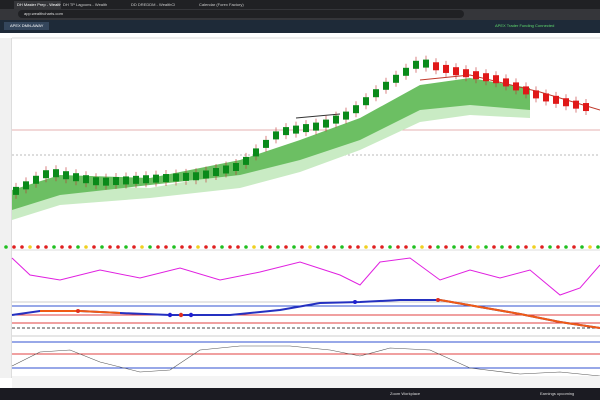 The width and height of the screenshot is (600, 400). I want to click on drawing-tools, so click(6, 208).